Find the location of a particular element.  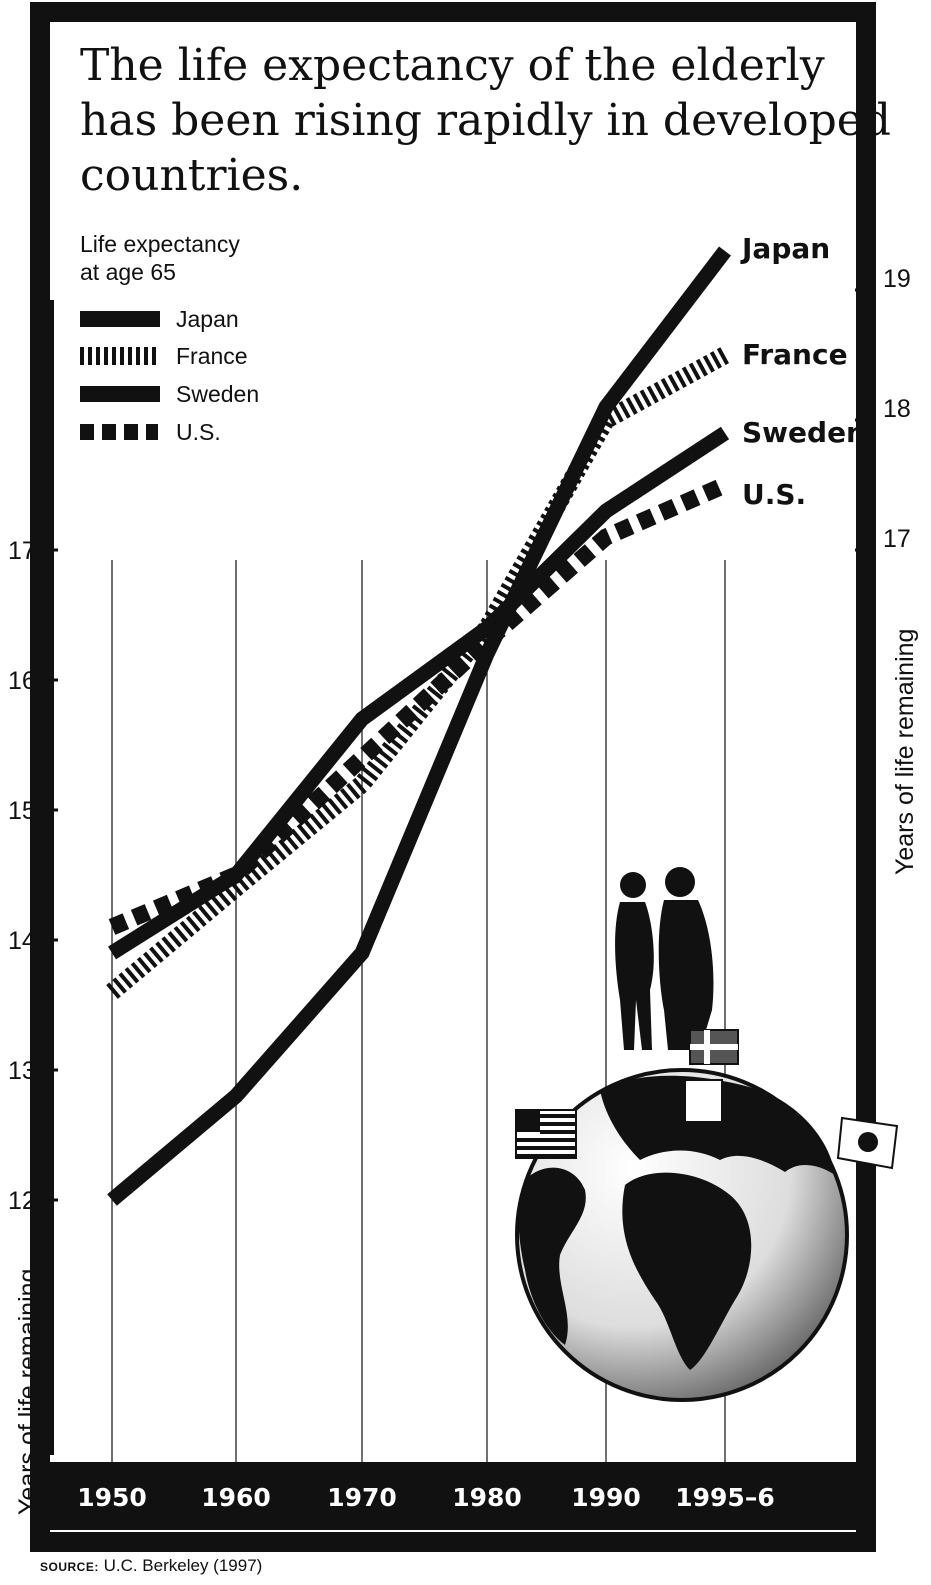

y-ticks-left: 12 13 14 15 16 17 is located at coordinates (33, 876).